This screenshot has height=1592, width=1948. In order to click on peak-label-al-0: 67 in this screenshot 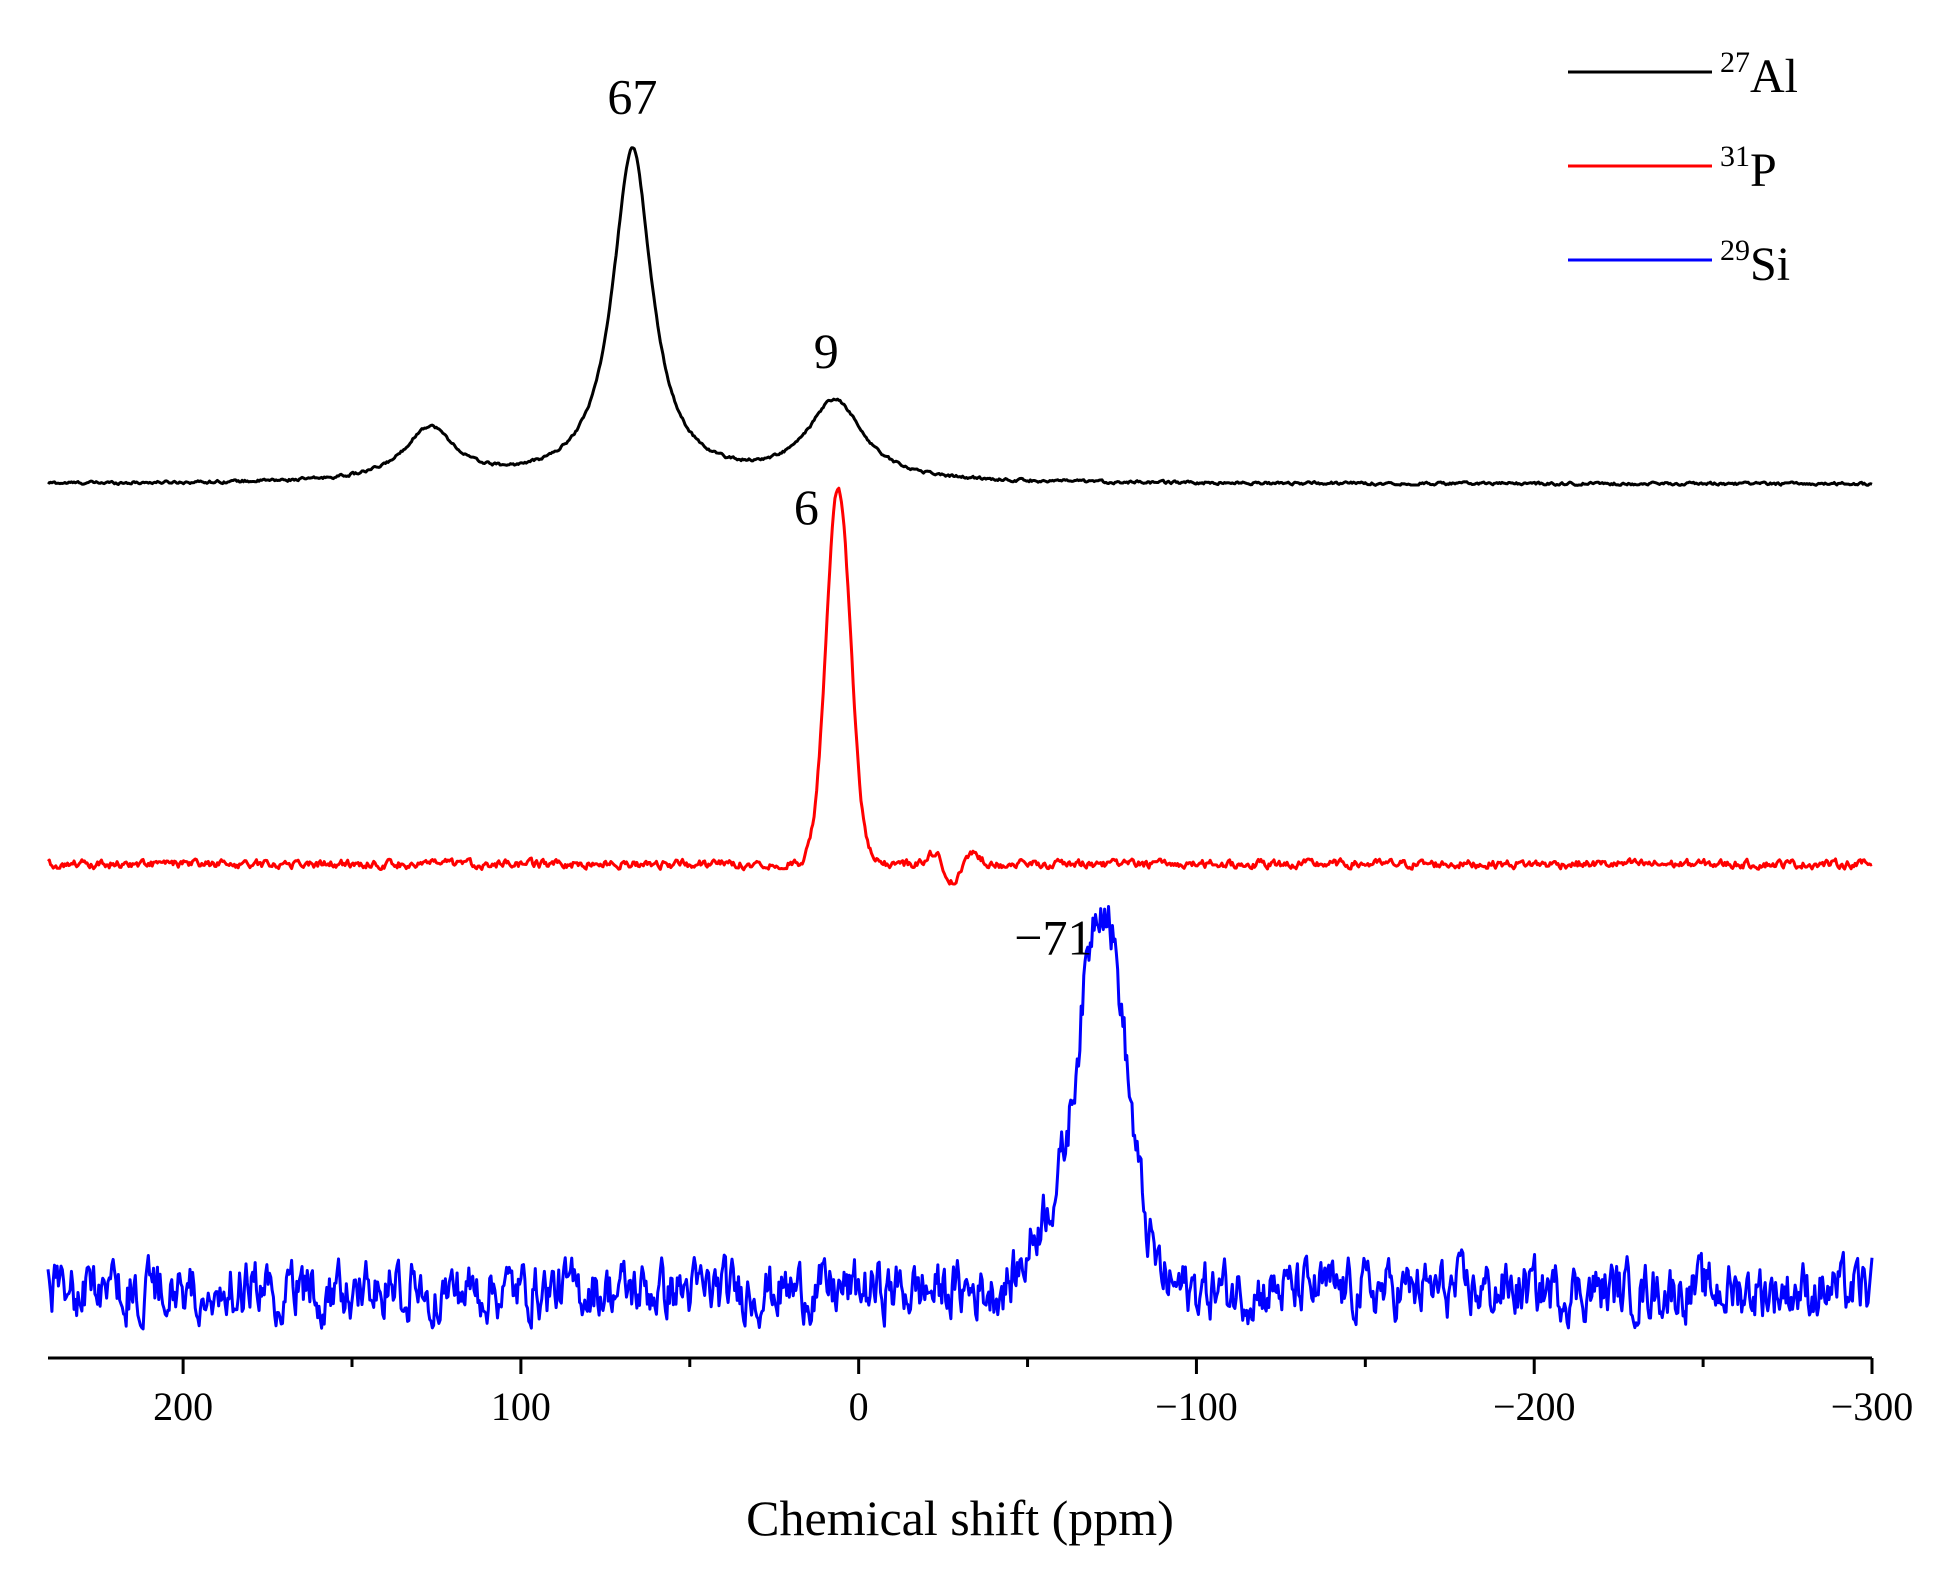, I will do `click(632, 97)`.